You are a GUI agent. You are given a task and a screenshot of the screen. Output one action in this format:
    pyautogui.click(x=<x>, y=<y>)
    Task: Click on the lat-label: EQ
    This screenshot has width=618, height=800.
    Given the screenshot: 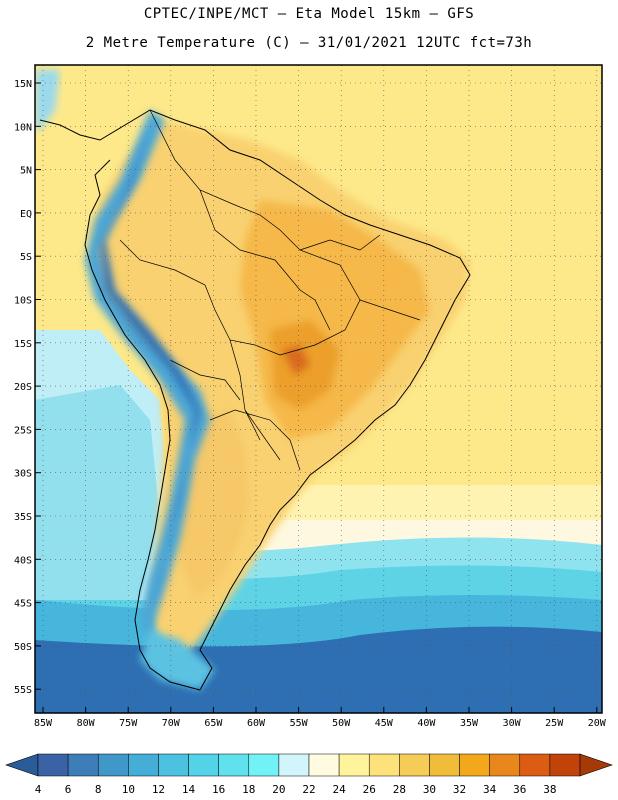 What is the action you would take?
    pyautogui.click(x=26, y=214)
    